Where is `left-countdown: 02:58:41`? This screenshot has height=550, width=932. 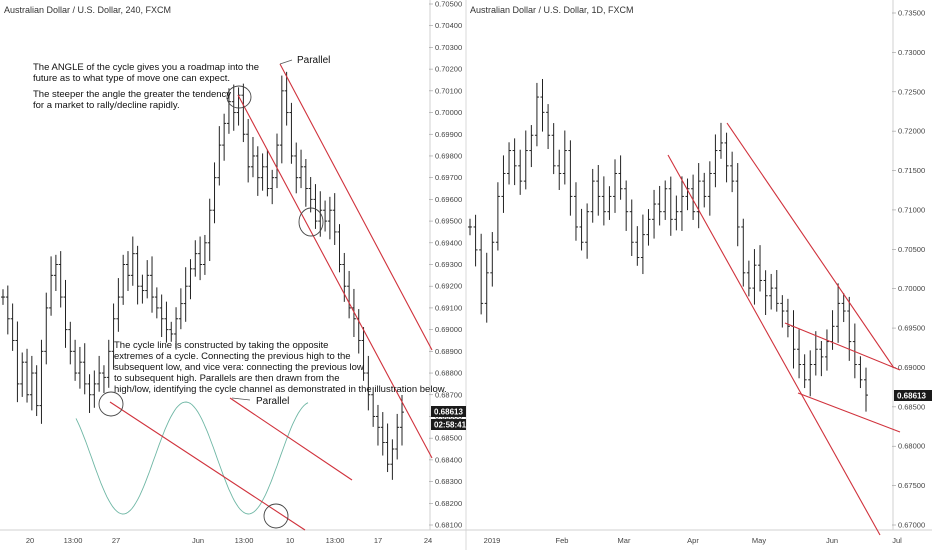
left-countdown: 02:58:41 is located at coordinates (450, 425).